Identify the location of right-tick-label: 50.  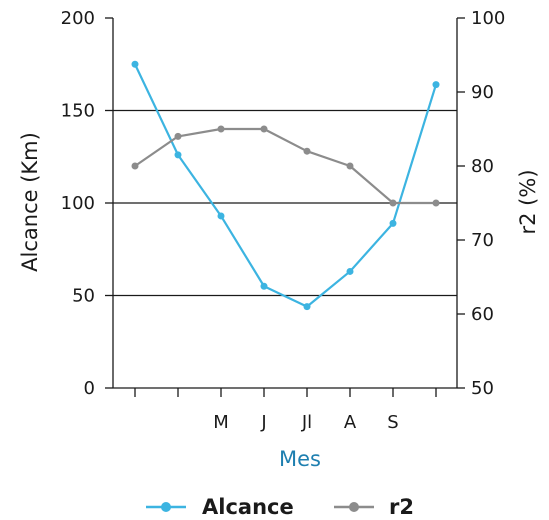
(482, 388).